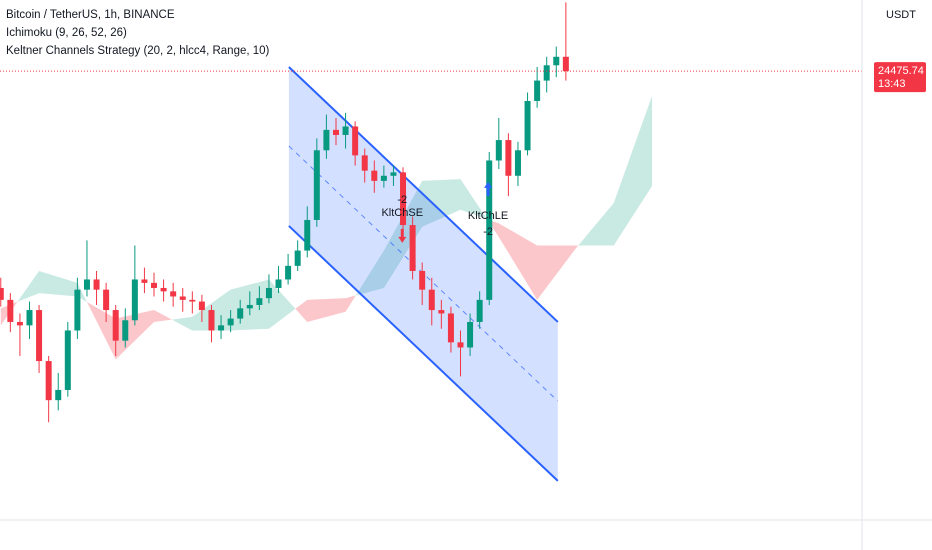 This screenshot has height=550, width=932. I want to click on channel-upper, so click(423, 194).